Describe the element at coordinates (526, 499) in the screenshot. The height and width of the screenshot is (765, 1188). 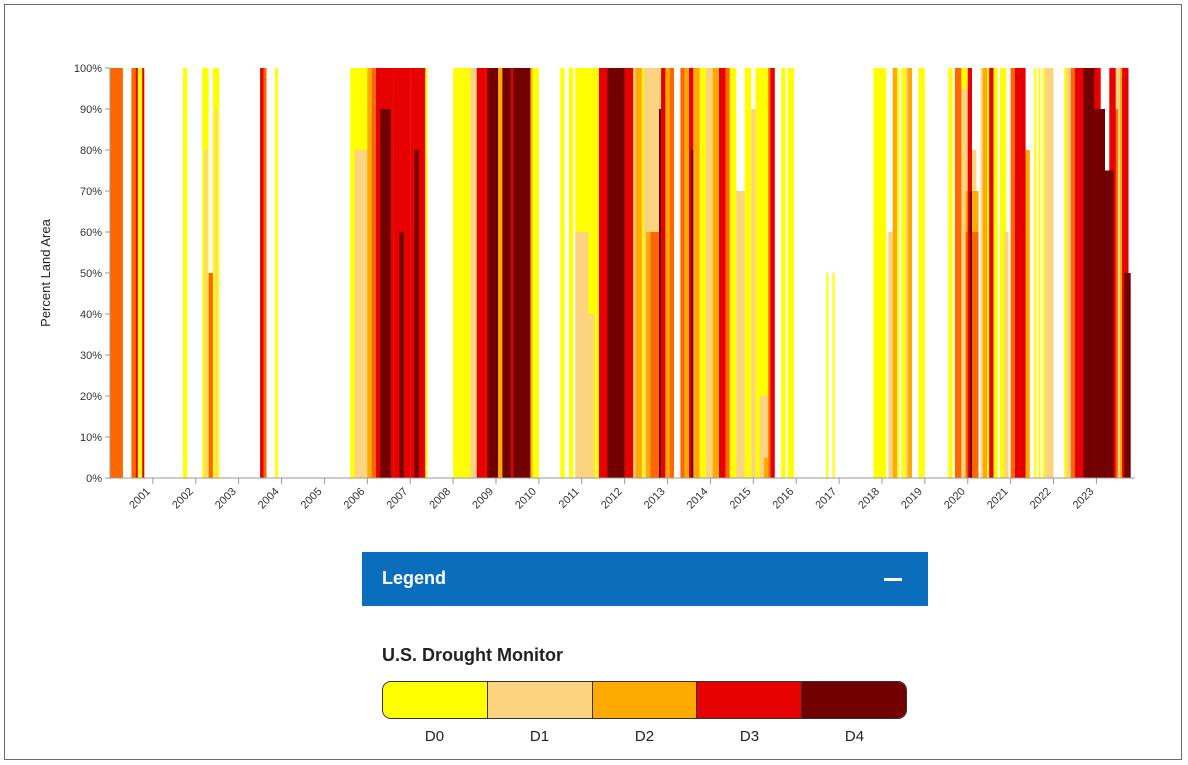
I see `x-tick-label-2010: 2010` at that location.